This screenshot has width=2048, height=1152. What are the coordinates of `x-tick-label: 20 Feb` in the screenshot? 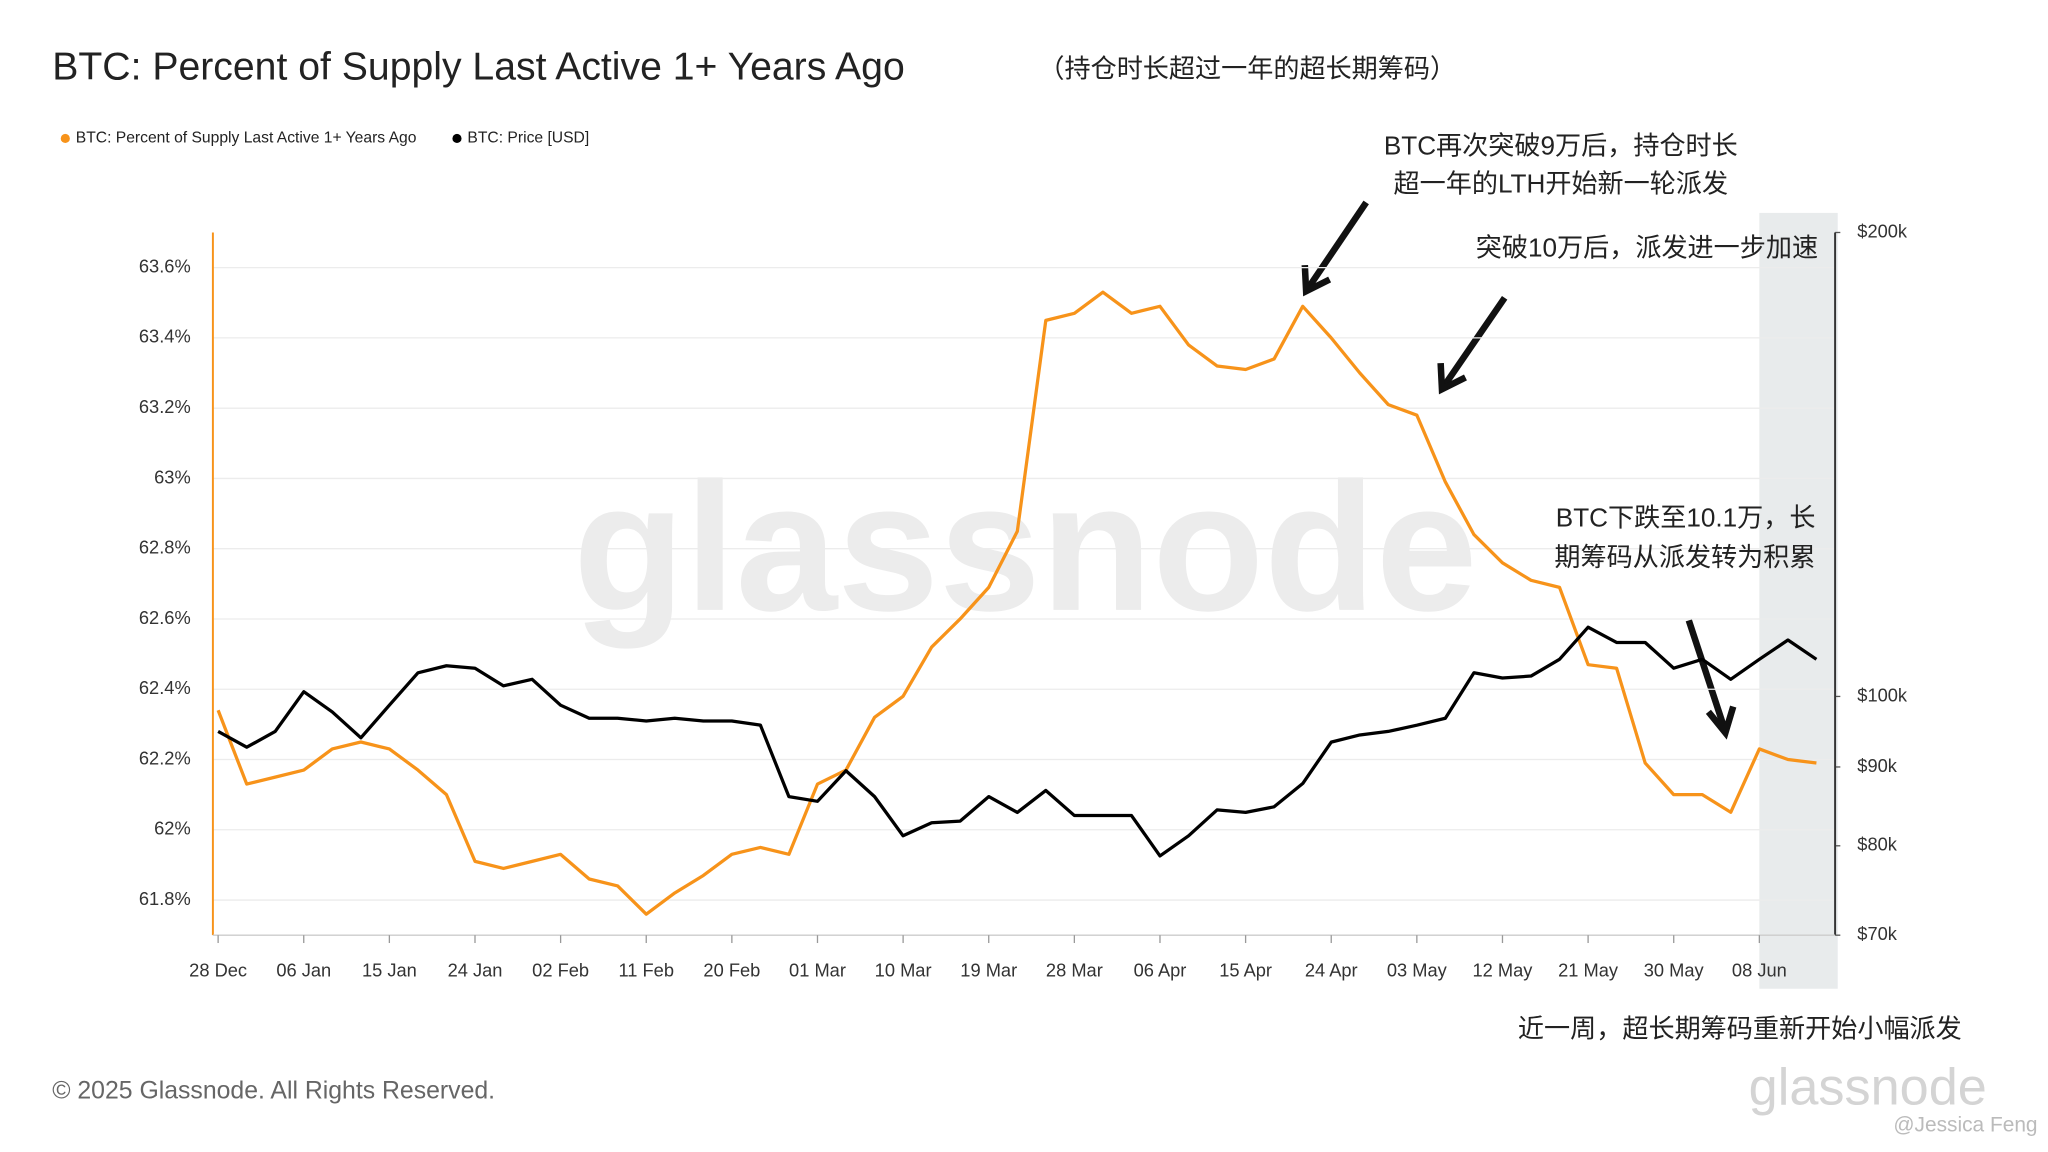 It's located at (731, 970).